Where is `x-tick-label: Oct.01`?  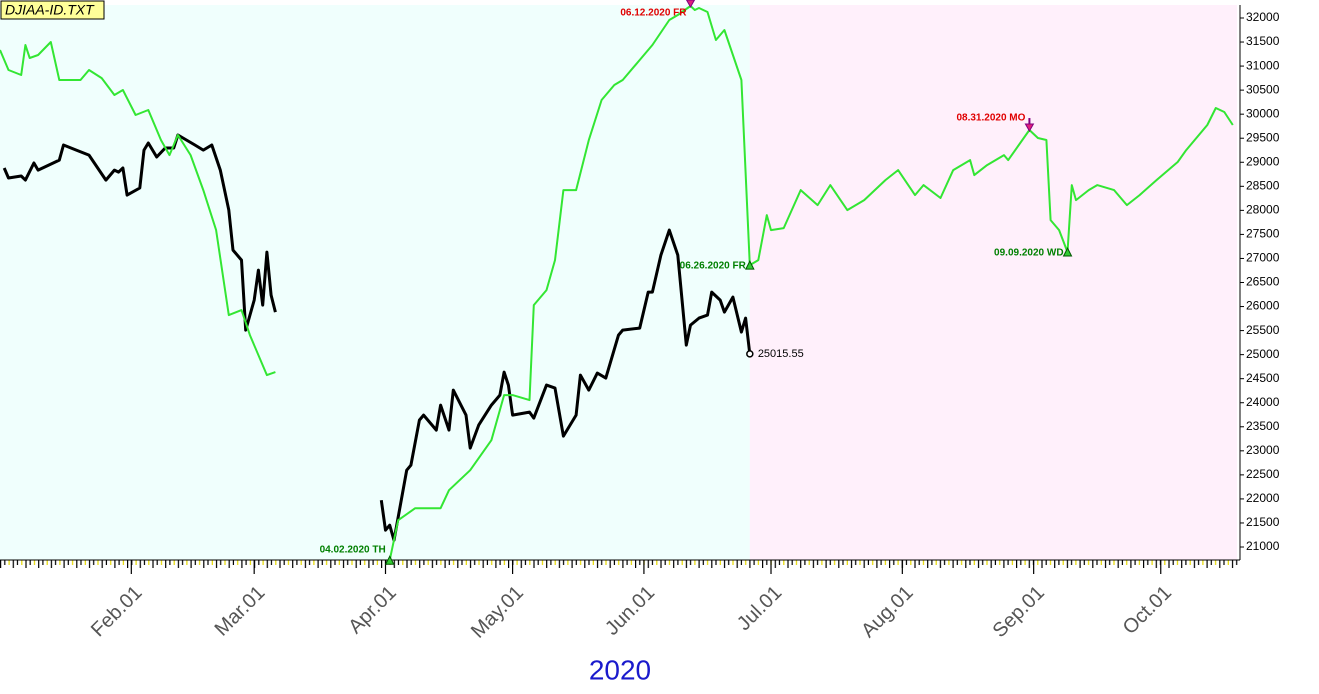
x-tick-label: Oct.01 is located at coordinates (1147, 610).